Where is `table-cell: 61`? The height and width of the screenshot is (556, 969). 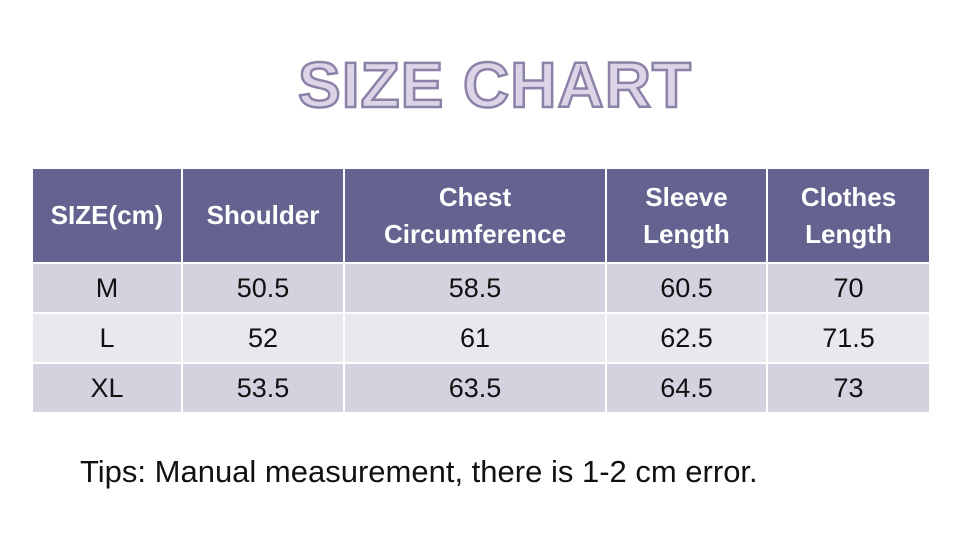 table-cell: 61 is located at coordinates (475, 338).